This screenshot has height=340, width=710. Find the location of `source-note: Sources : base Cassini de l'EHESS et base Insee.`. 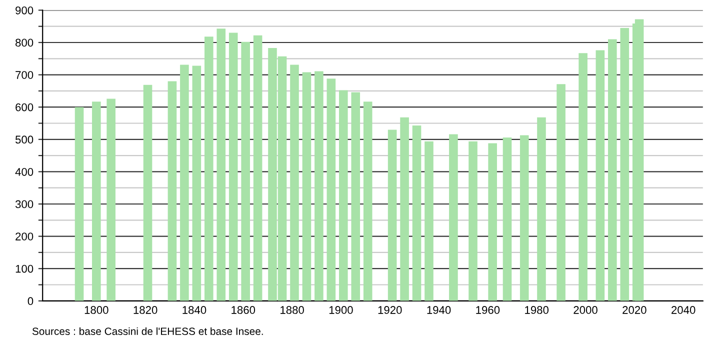

source-note: Sources : base Cassini de l'EHESS et base Insee. is located at coordinates (147, 331).